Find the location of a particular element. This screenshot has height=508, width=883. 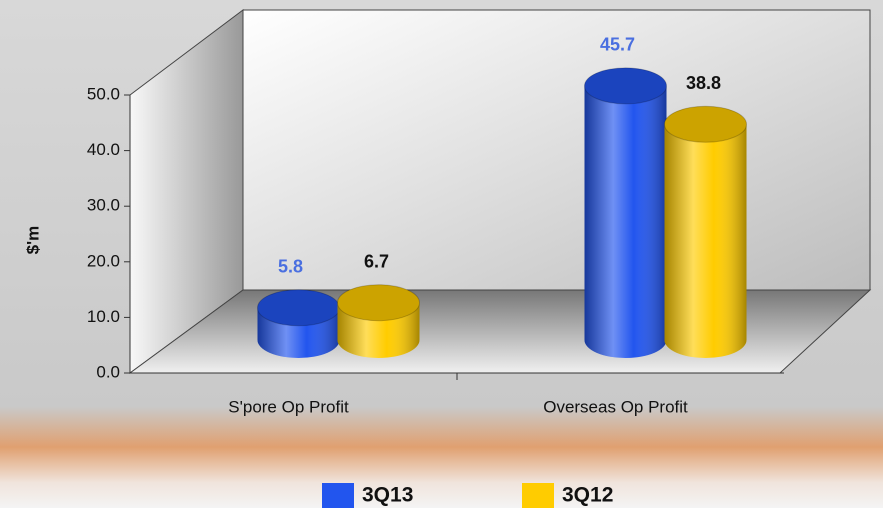

value-label: 45.7 is located at coordinates (617, 45).